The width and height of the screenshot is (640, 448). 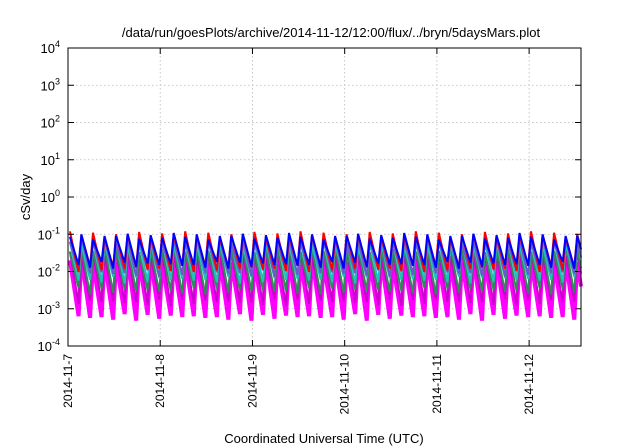 I want to click on y-tick-label: 10⁻³, so click(x=49, y=308).